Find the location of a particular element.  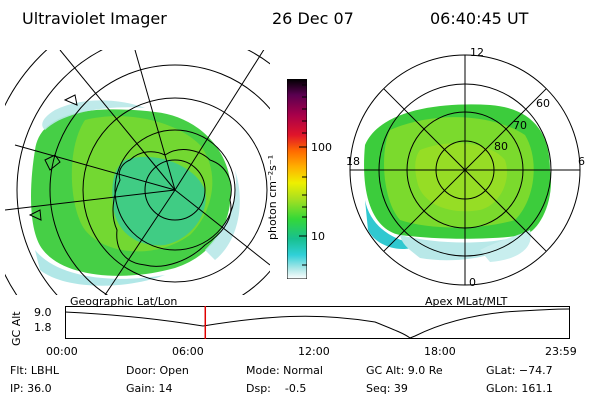

colorbar is located at coordinates (297, 179).